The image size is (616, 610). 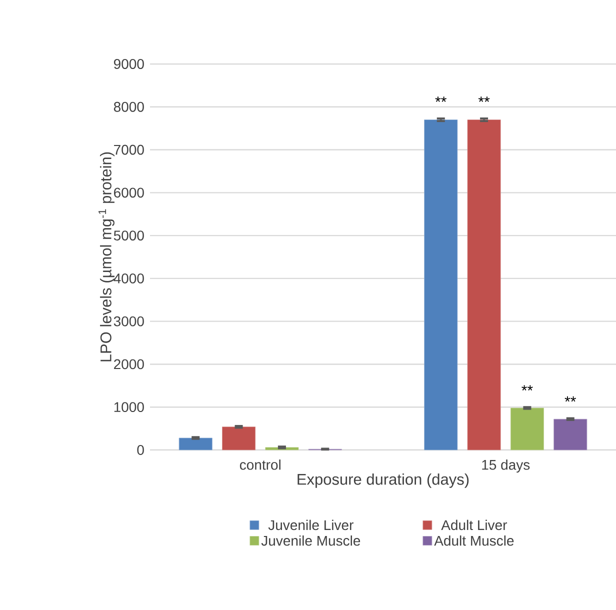 I want to click on legend-label: Juvenile Muscle, so click(x=310, y=540).